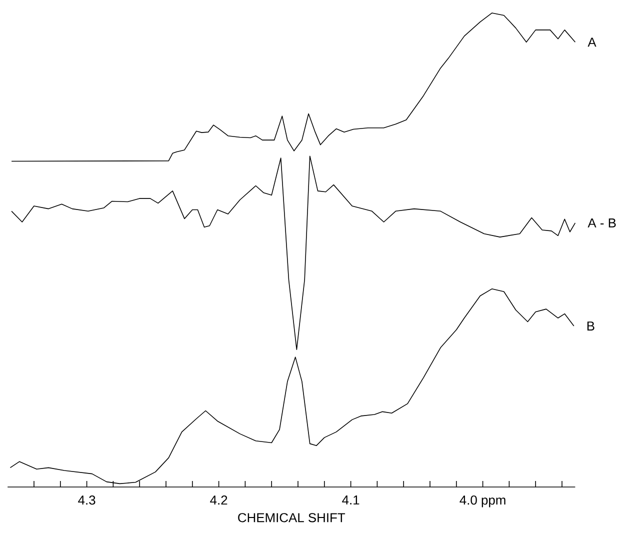 This screenshot has width=621, height=540. What do you see at coordinates (590, 326) in the screenshot?
I see `series-label: B` at bounding box center [590, 326].